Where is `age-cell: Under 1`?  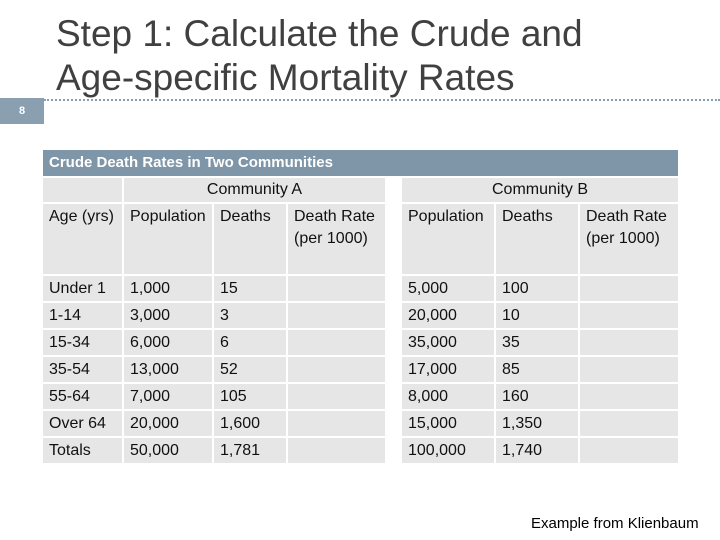 age-cell: Under 1 is located at coordinates (82, 288).